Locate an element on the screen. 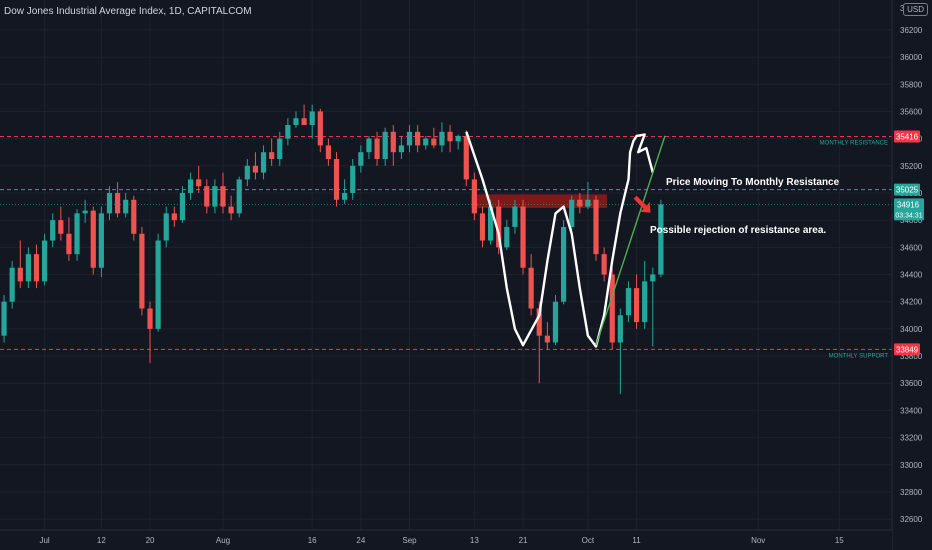 The width and height of the screenshot is (932, 550). time-axis is located at coordinates (446, 540).